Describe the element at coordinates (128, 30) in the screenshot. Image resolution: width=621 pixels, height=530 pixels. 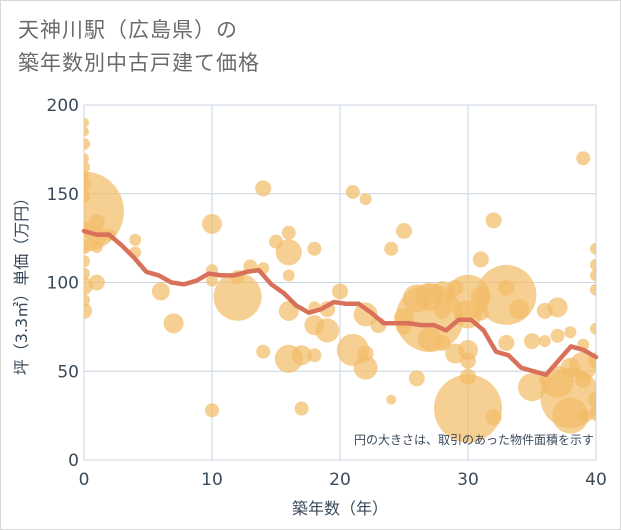
I see `chart-title-line1: 天神川駅（広島県）の` at that location.